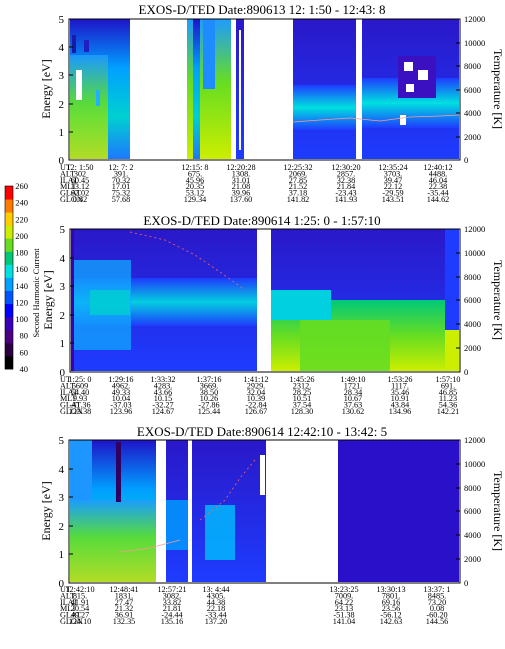 The width and height of the screenshot is (505, 649). What do you see at coordinates (121, 385) in the screenshot?
I see `orbit-cell: 4962.` at bounding box center [121, 385].